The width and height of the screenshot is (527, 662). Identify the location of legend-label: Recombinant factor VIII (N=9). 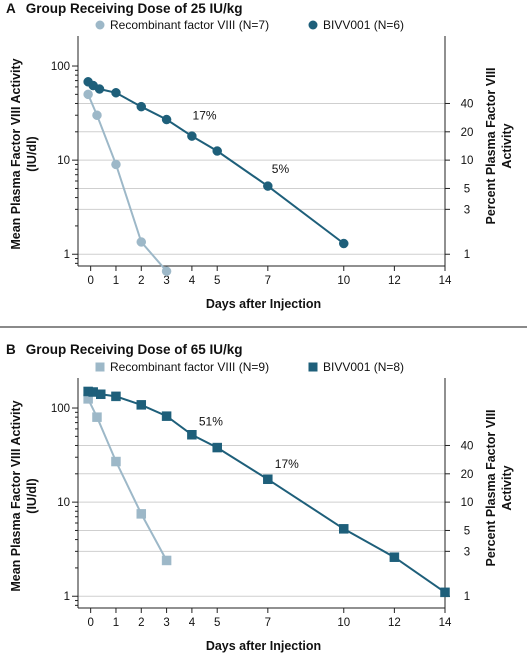
(189, 367).